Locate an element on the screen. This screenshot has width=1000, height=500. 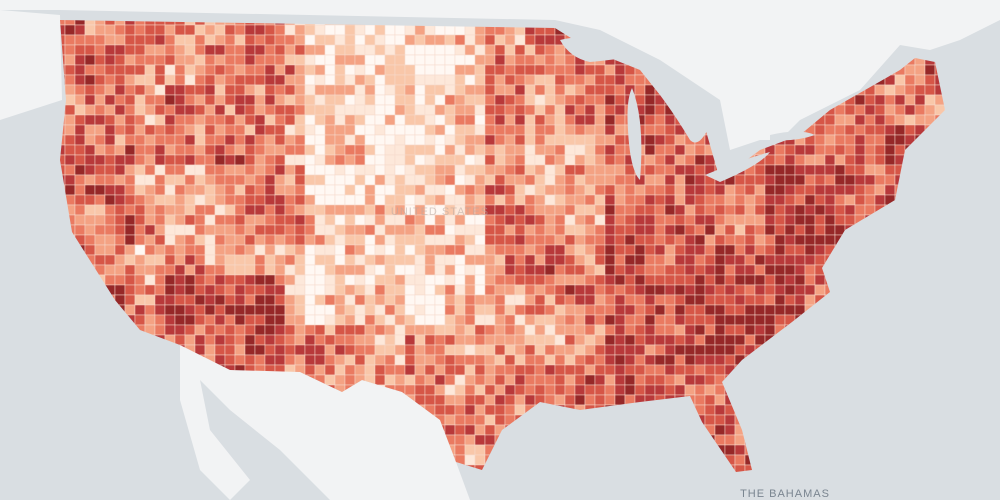
country-label: UNITED STATES is located at coordinates (440, 212).